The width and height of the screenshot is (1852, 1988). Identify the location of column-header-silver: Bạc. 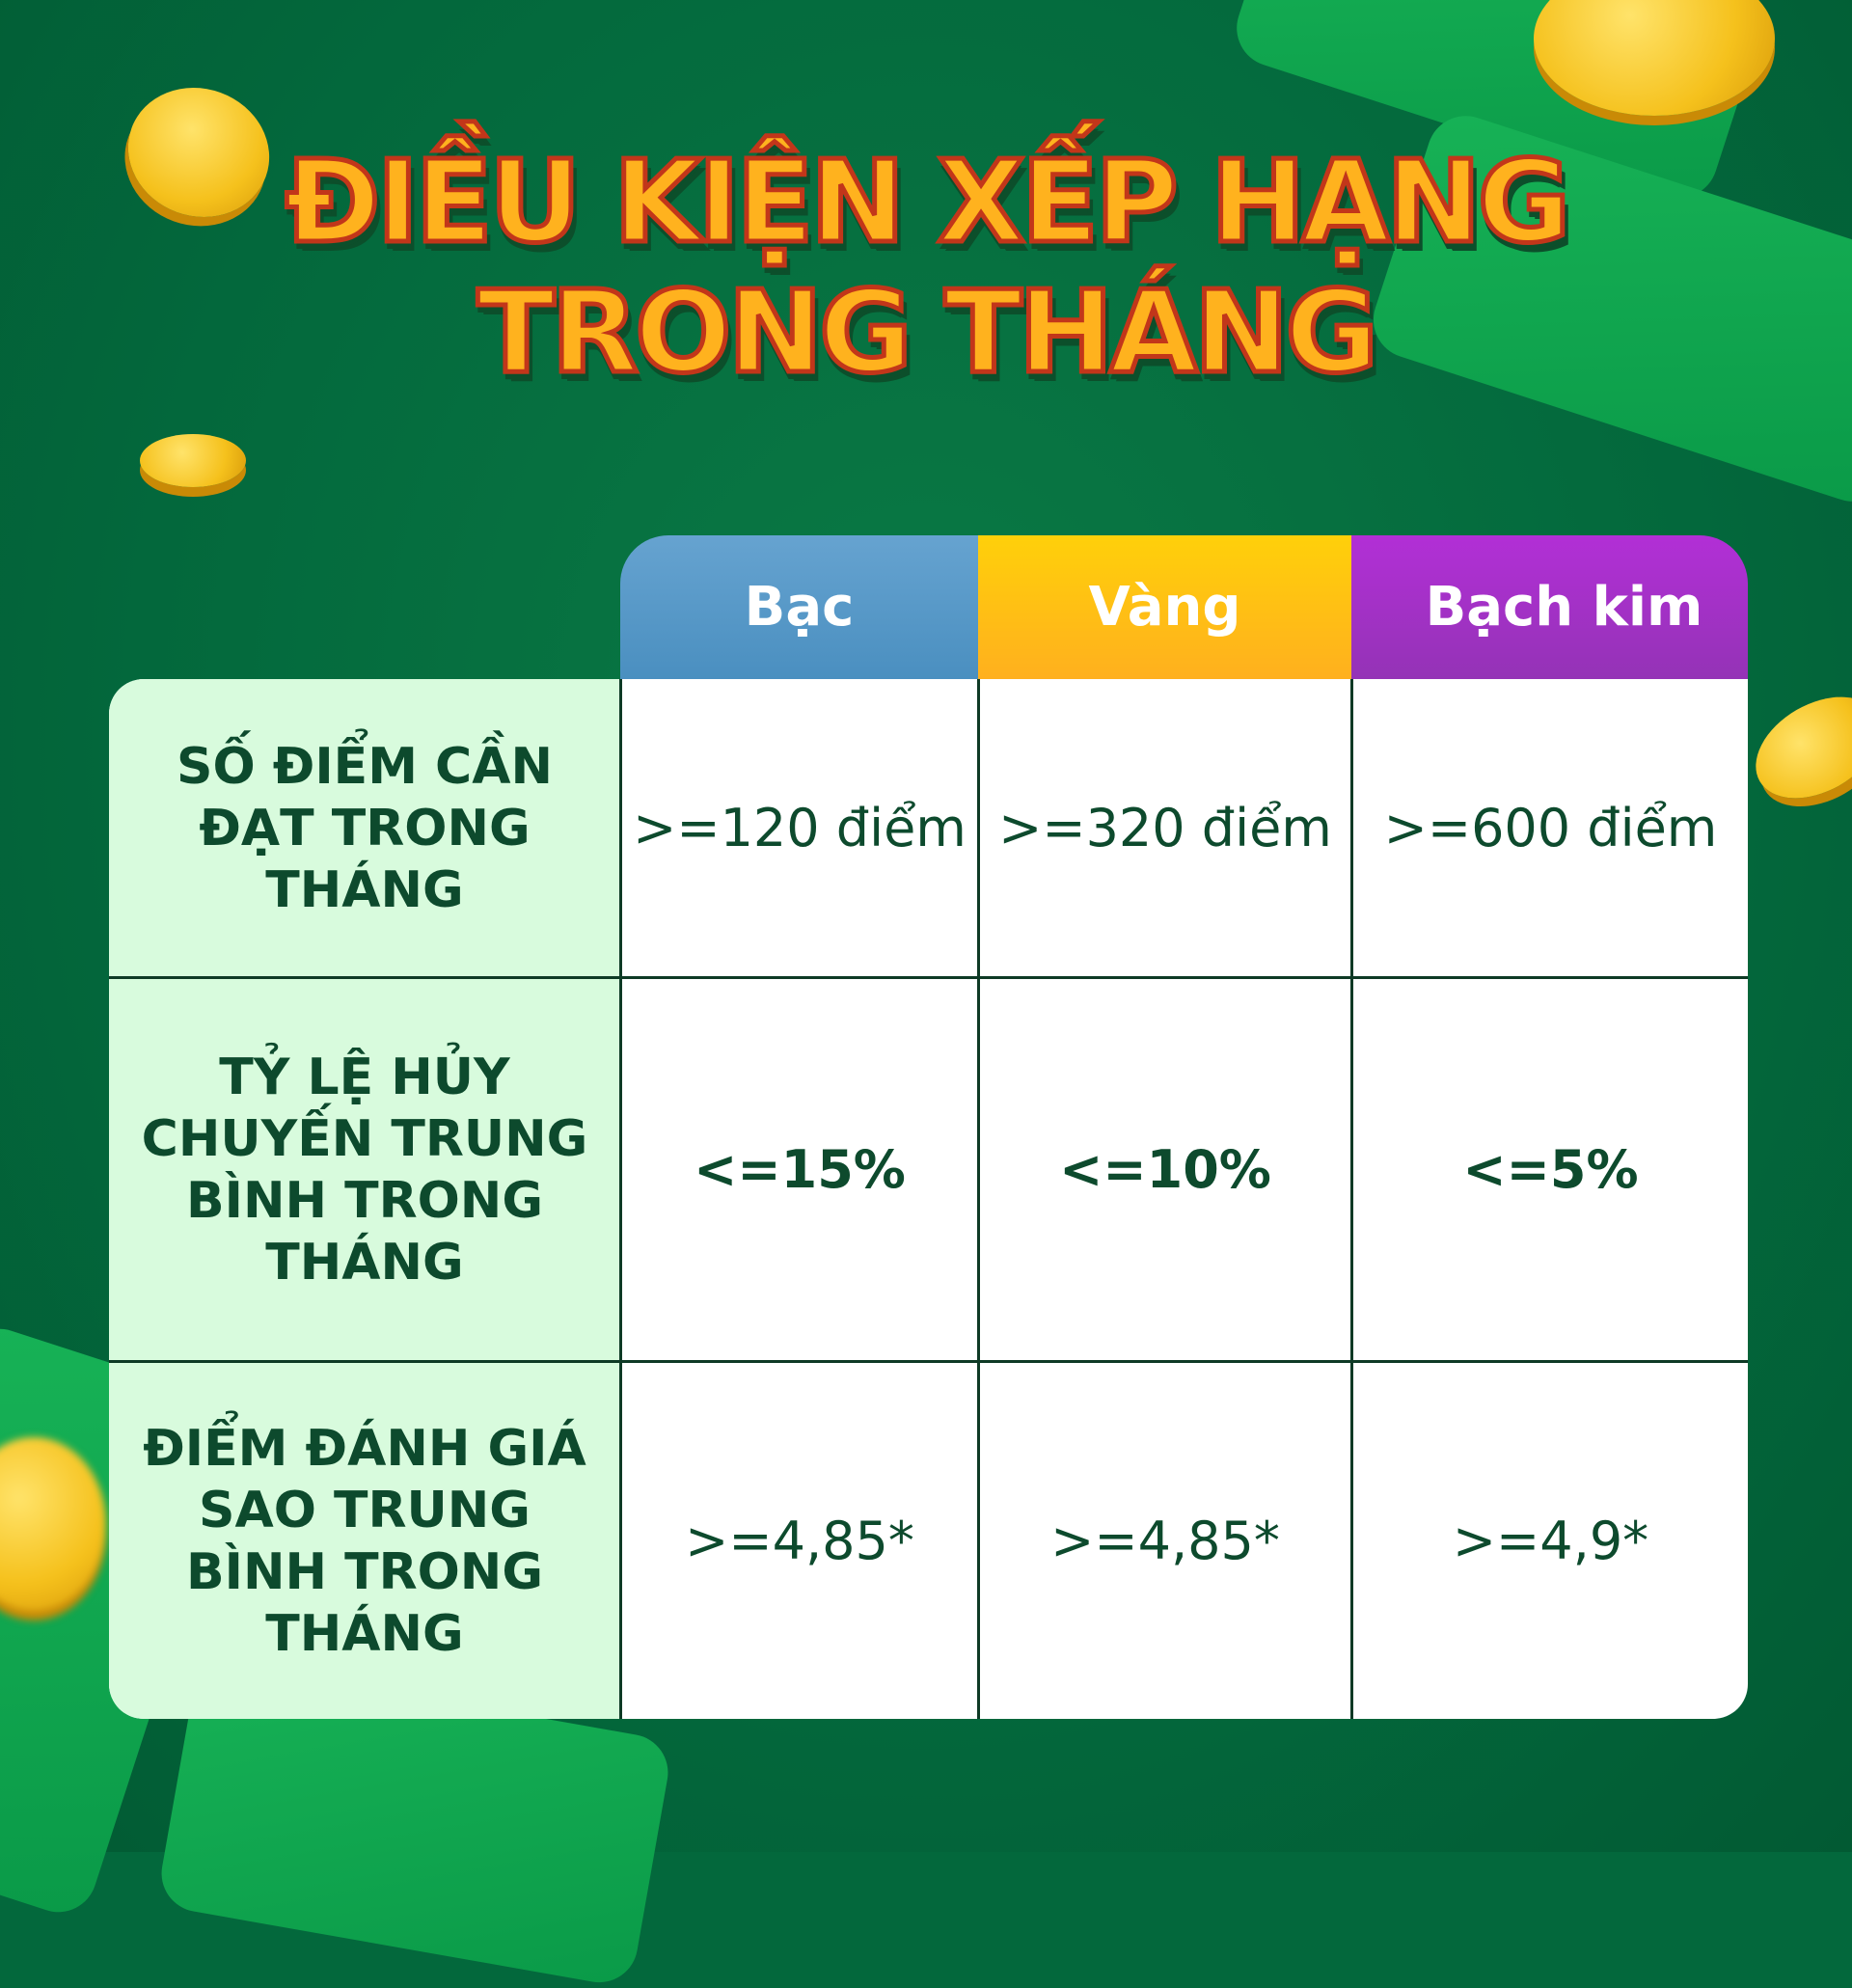
(799, 607).